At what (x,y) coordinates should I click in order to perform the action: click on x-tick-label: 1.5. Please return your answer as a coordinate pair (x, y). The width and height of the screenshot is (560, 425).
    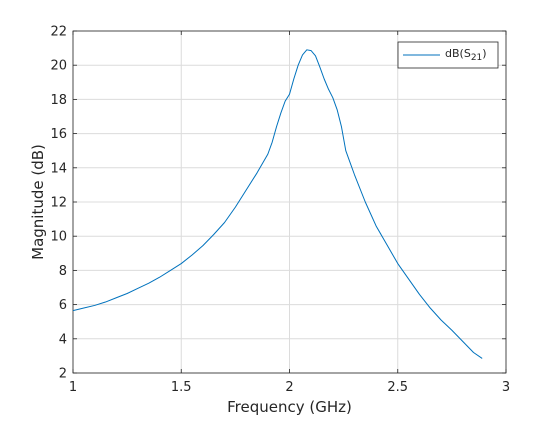
    Looking at the image, I should click on (181, 387).